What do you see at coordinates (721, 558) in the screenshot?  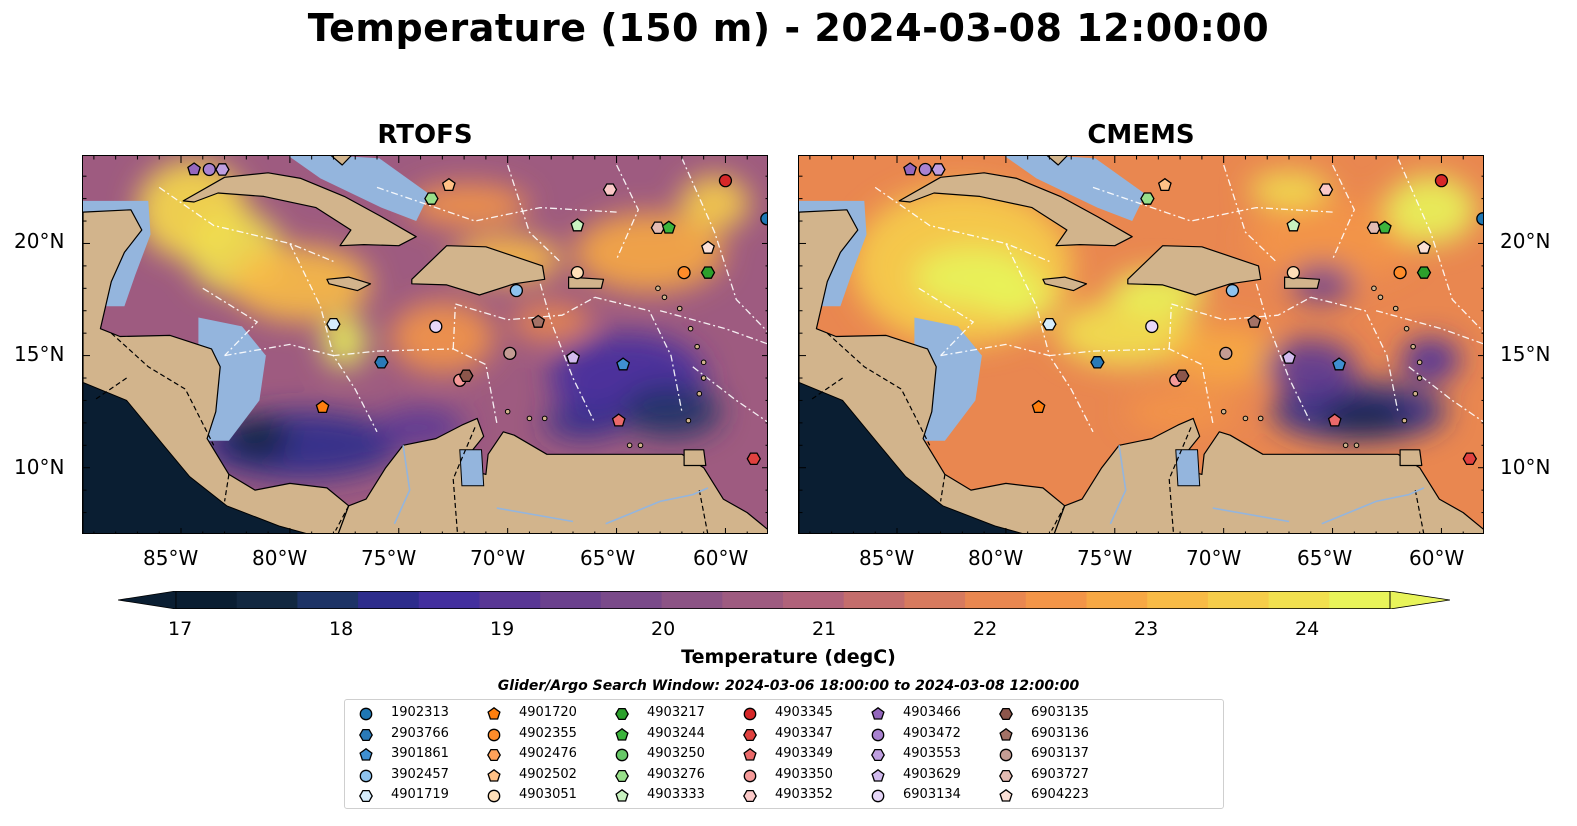 I see `lon-tick-label: 60°W` at bounding box center [721, 558].